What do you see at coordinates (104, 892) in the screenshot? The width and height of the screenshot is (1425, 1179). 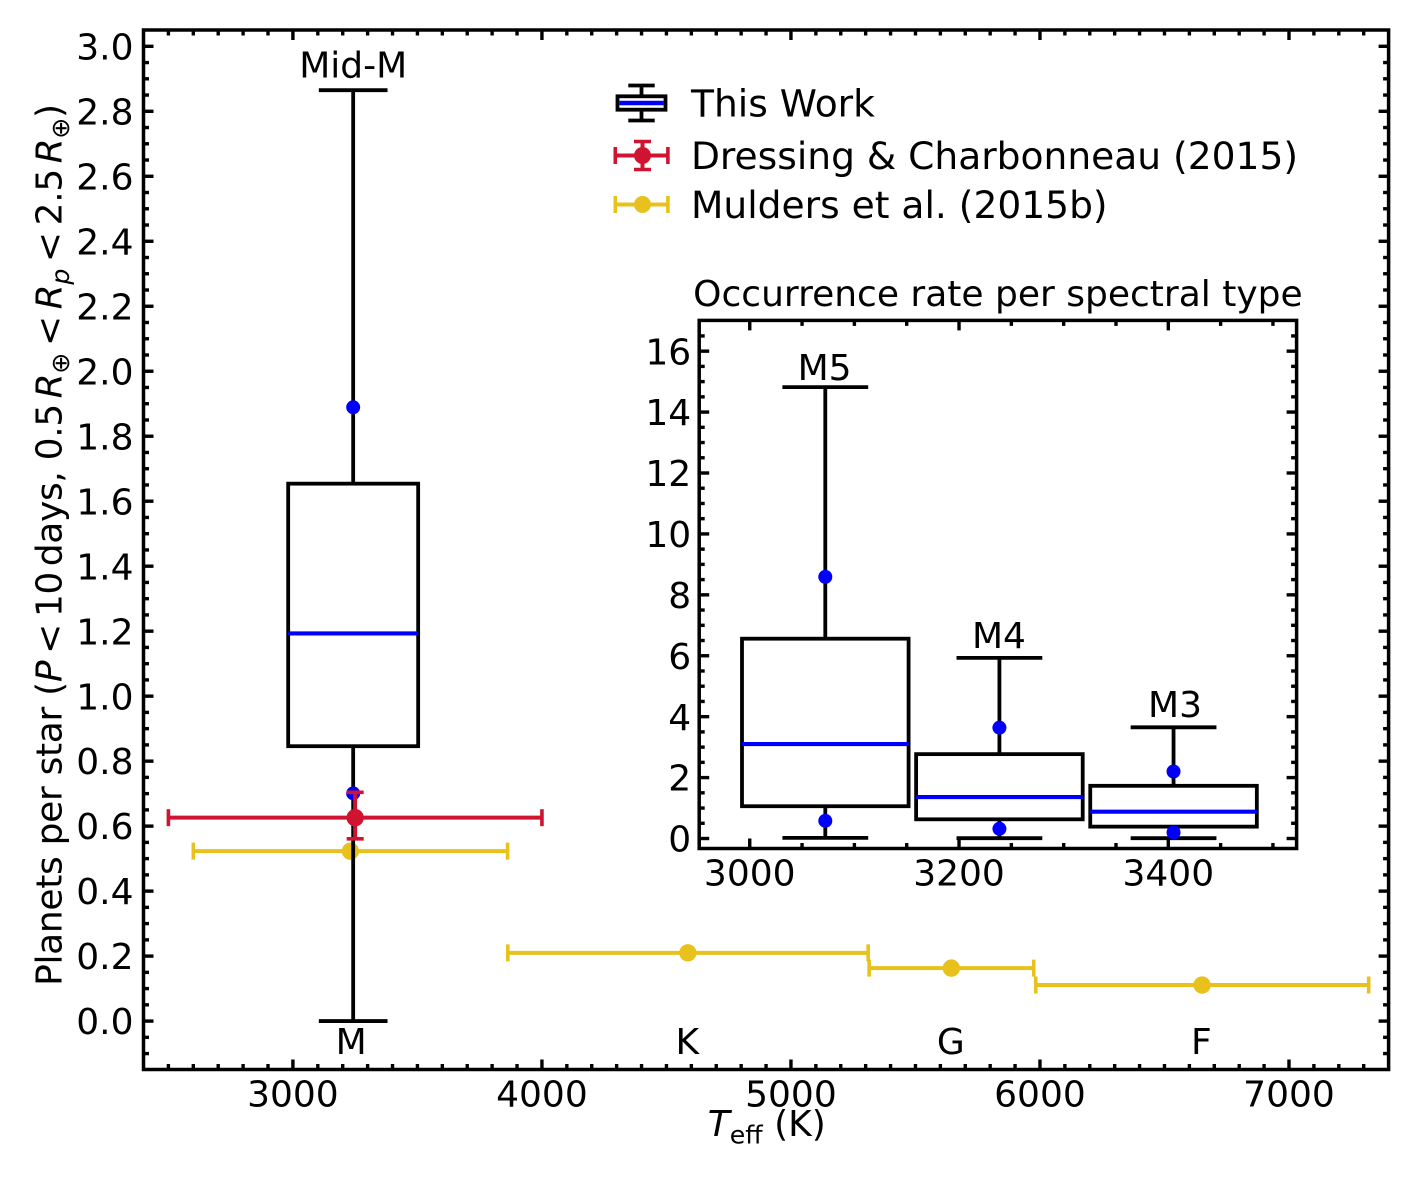 I see `y-tick-label: 0.4` at bounding box center [104, 892].